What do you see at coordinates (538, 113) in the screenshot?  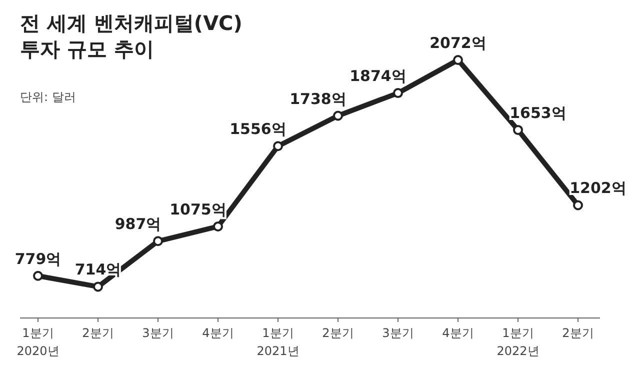 I see `data-label: 1653억` at bounding box center [538, 113].